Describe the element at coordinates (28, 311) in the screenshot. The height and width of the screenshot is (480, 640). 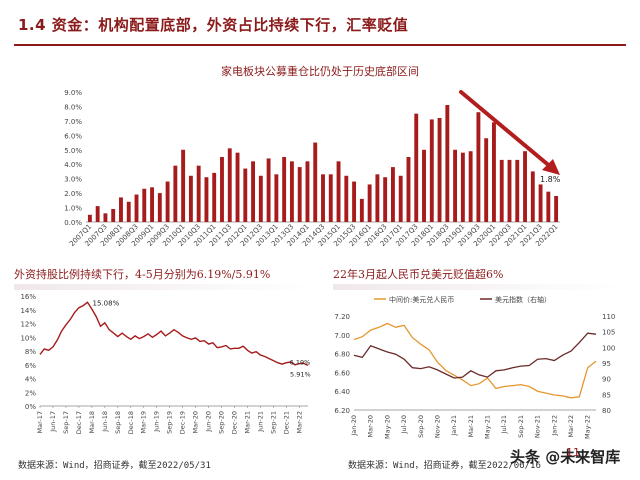
I see `y-tick-label: 14%` at that location.